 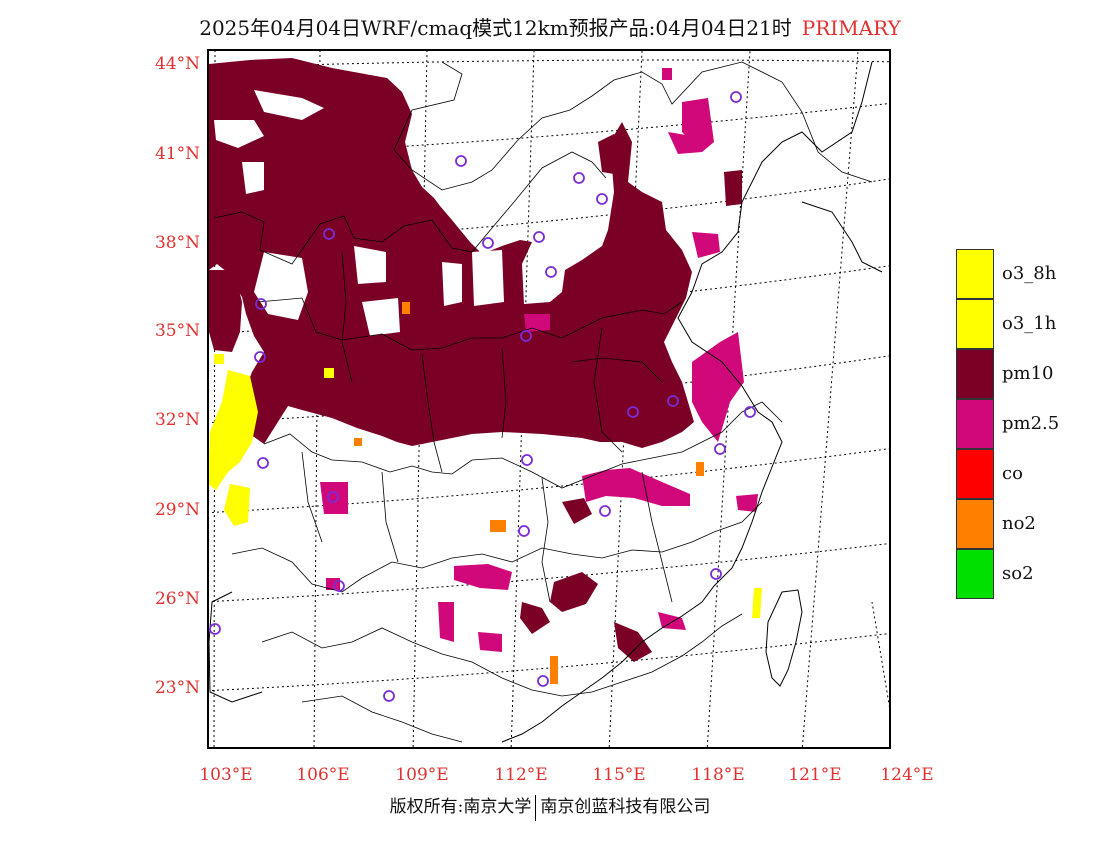 I want to click on lat-label: 35°N, so click(x=177, y=331).